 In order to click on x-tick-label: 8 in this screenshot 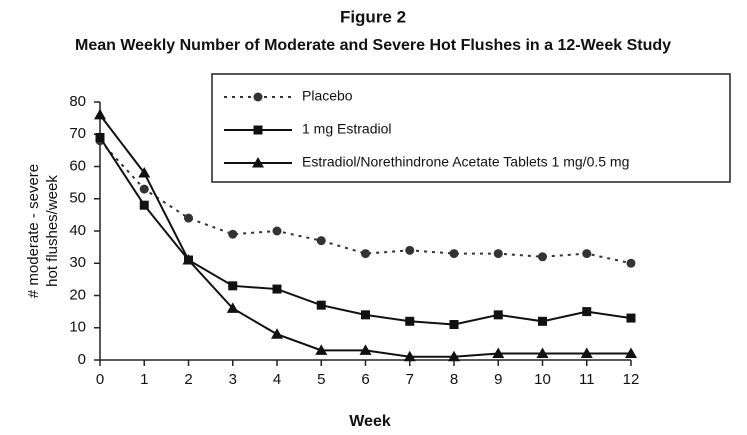, I will do `click(454, 379)`.